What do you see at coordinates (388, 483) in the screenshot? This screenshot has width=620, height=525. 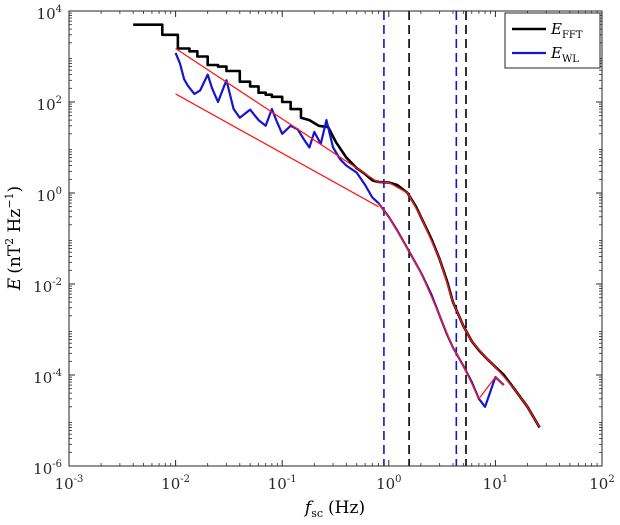 I see `x-tick-label-3: 10⁰` at bounding box center [388, 483].